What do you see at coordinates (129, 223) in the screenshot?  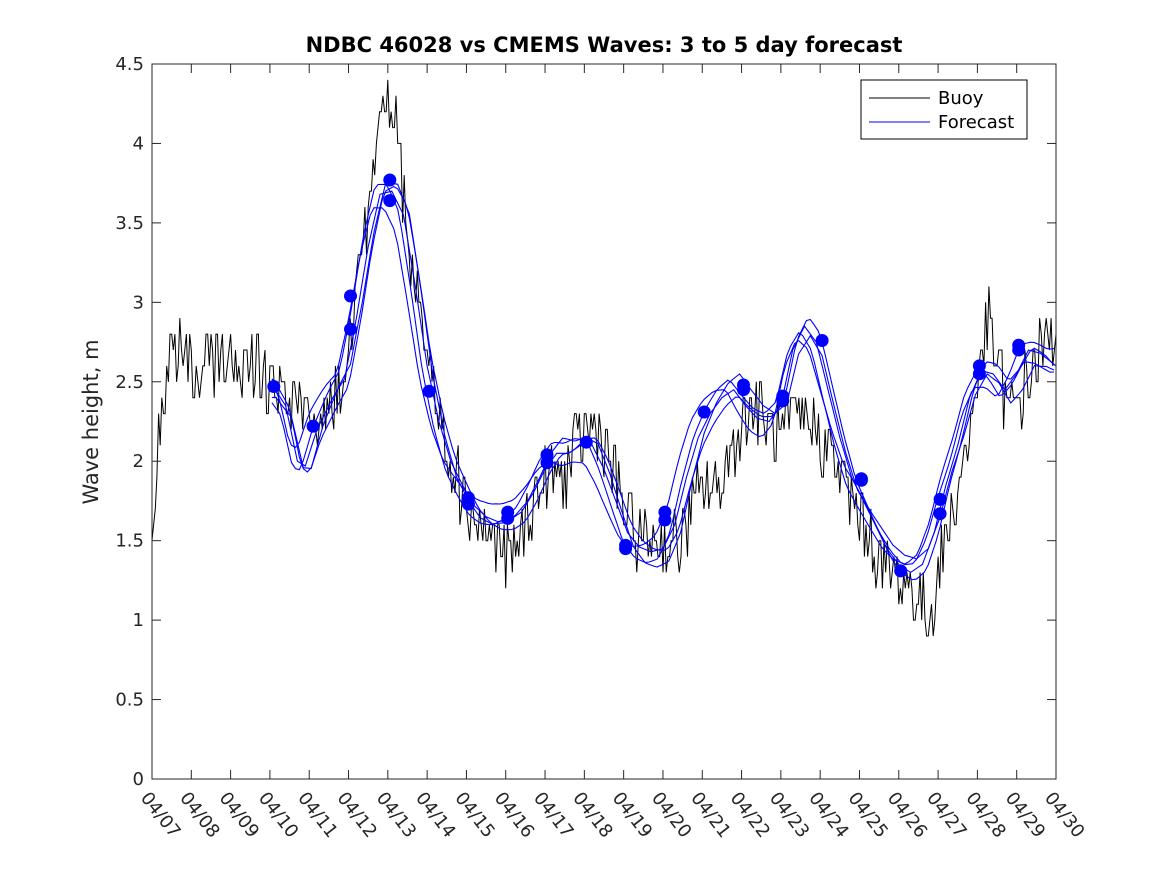 I see `y-tick-label: 3.5` at bounding box center [129, 223].